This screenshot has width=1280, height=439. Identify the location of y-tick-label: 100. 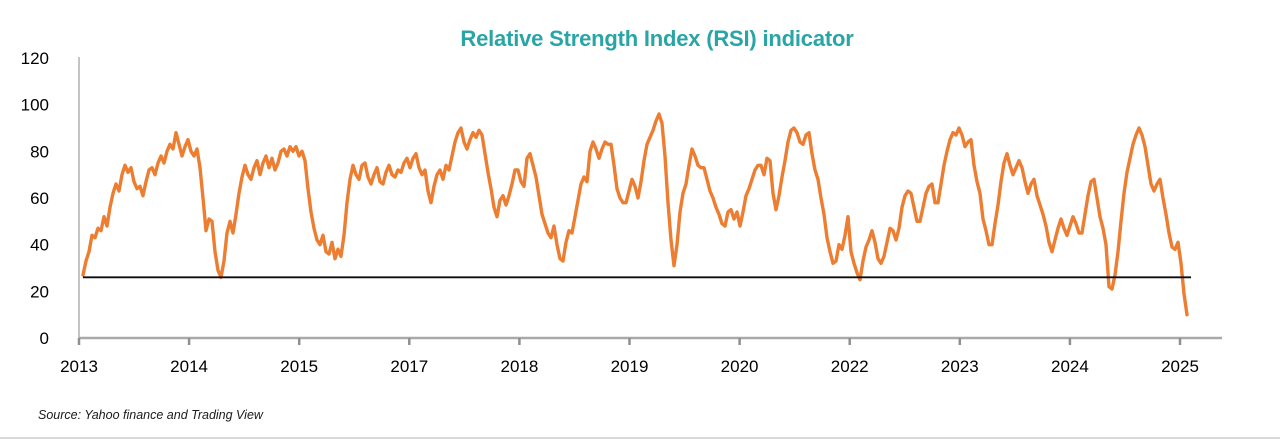
(35, 105).